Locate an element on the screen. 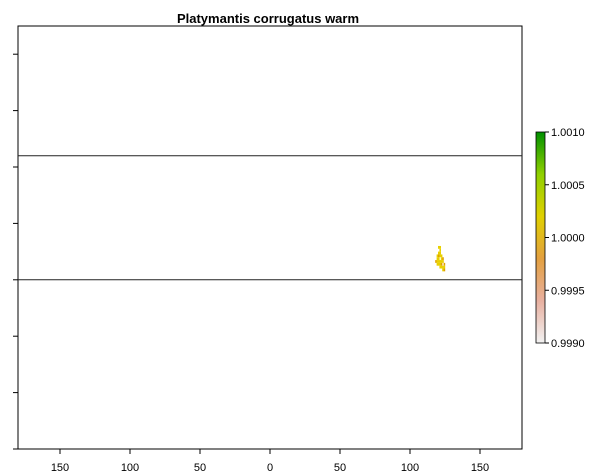  legend-label: 0.9995 is located at coordinates (568, 291).